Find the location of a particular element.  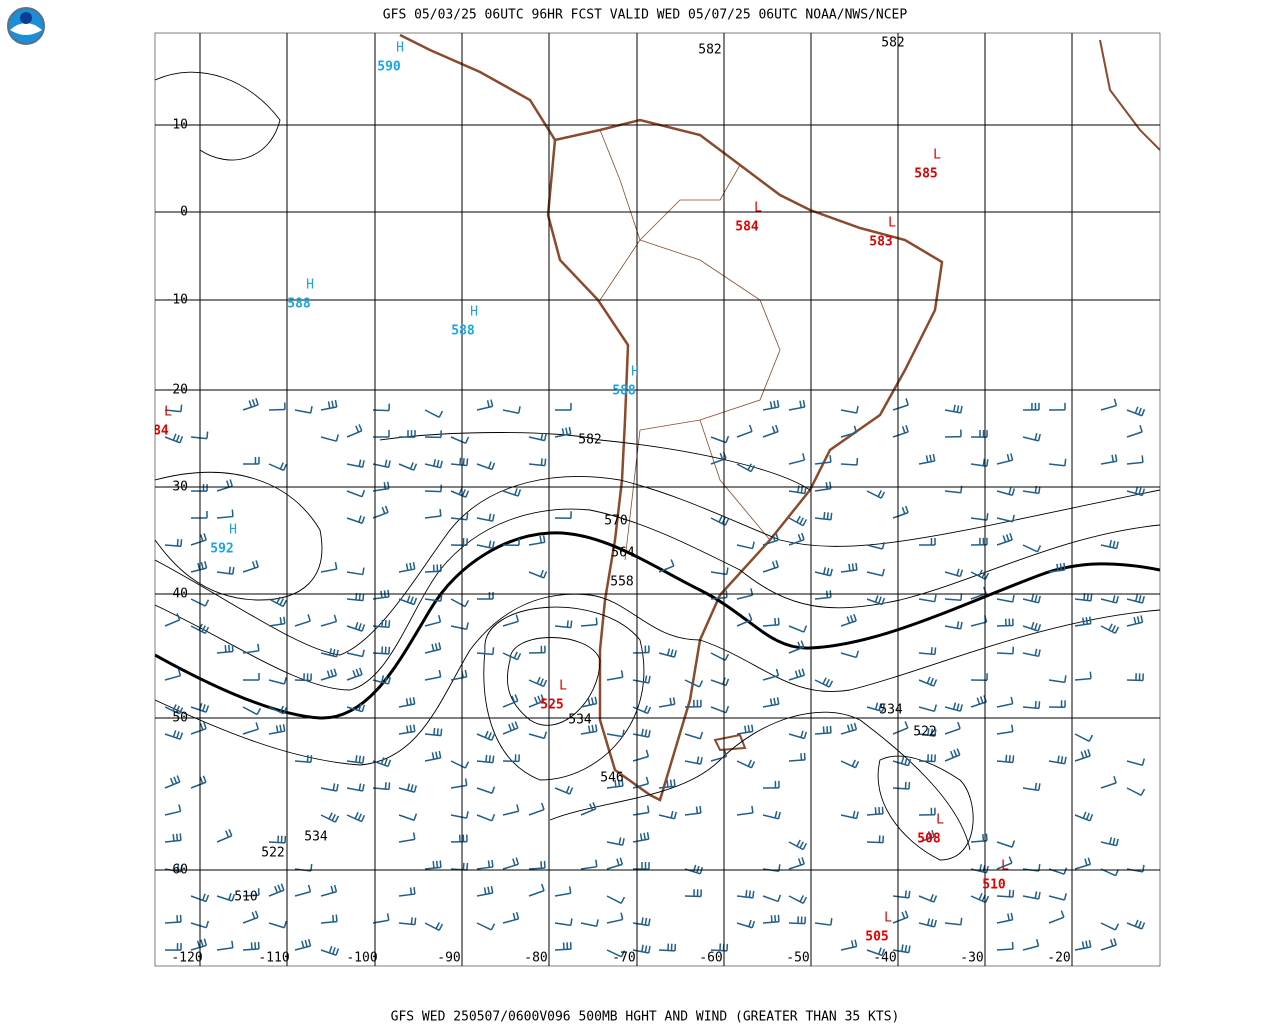

contour-label: 510 is located at coordinates (245, 897).